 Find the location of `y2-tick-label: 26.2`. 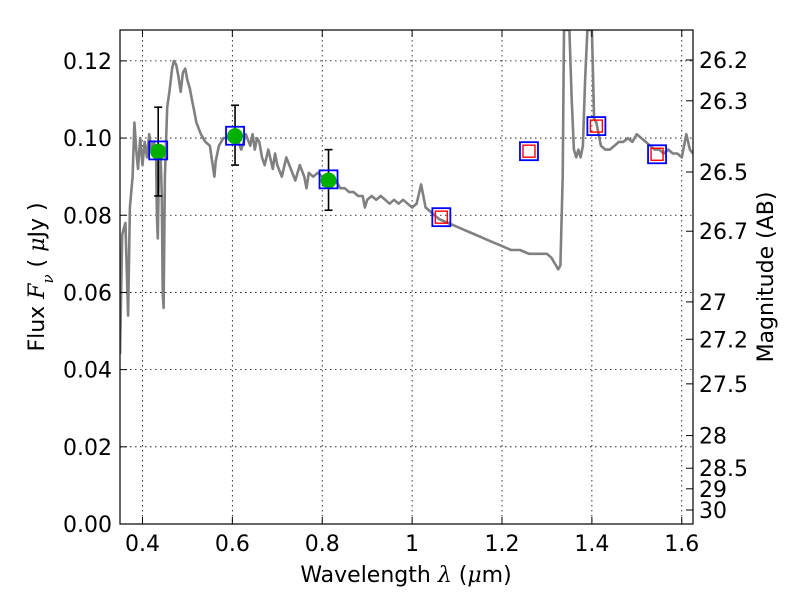

y2-tick-label: 26.2 is located at coordinates (723, 61).